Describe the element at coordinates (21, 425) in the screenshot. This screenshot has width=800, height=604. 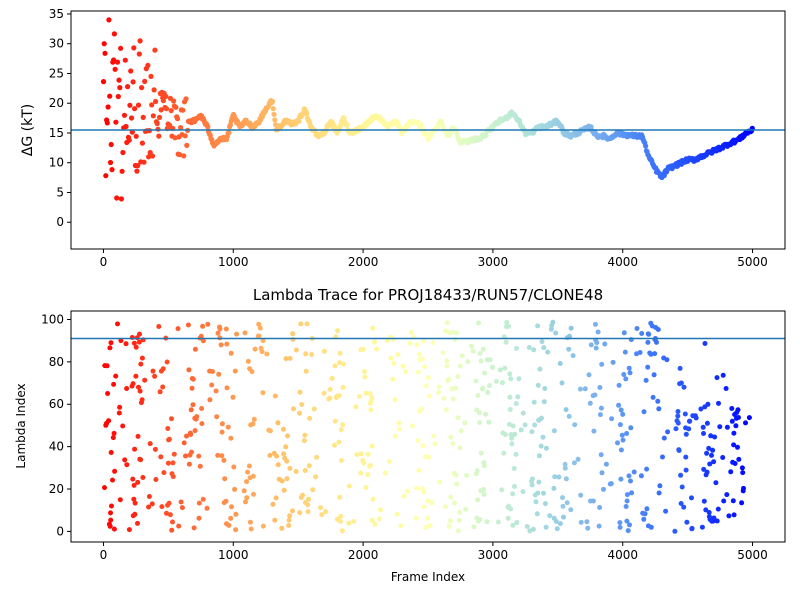
I see `lambda-ylabel: Lambda Index` at that location.